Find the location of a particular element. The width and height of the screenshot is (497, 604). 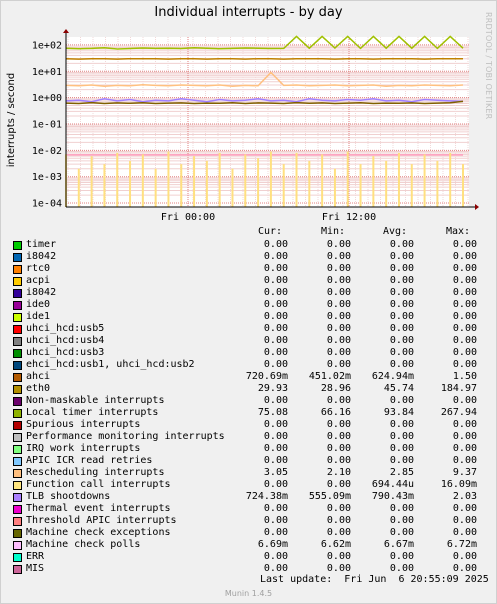

legend-value-min: 66.16 is located at coordinates (335, 412).